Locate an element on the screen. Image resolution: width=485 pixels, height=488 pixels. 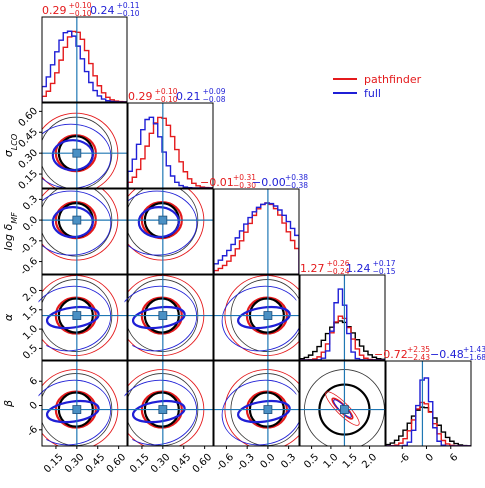
y-tick-label: 0.45 is located at coordinates (29, 139).